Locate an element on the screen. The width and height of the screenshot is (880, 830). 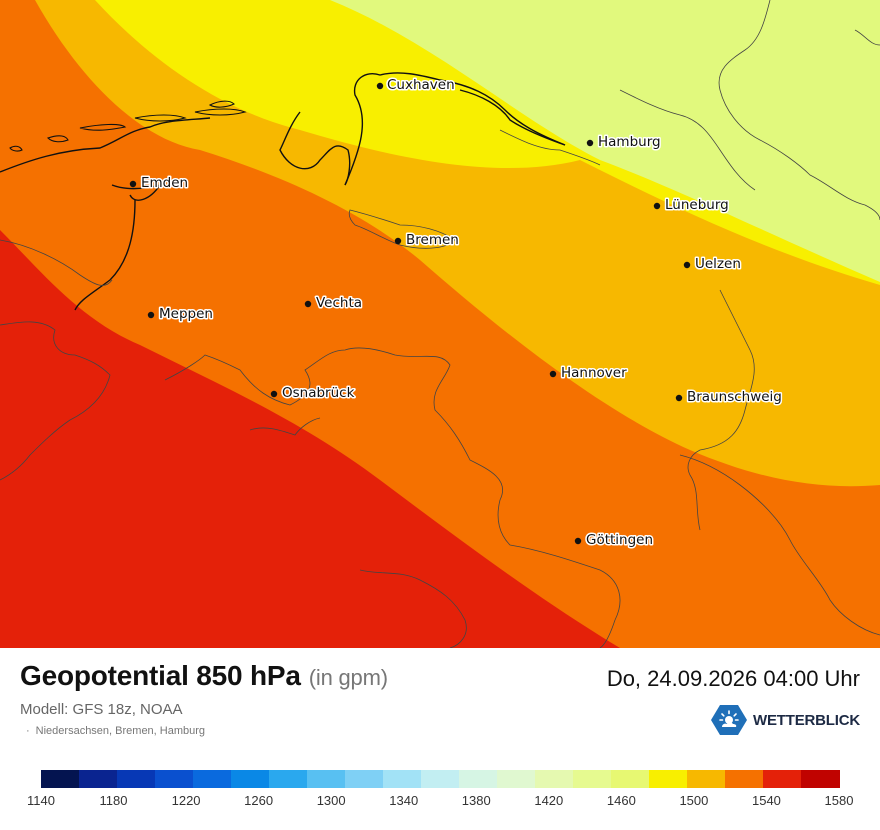
legend-tick-label: 1300 is located at coordinates (331, 800).